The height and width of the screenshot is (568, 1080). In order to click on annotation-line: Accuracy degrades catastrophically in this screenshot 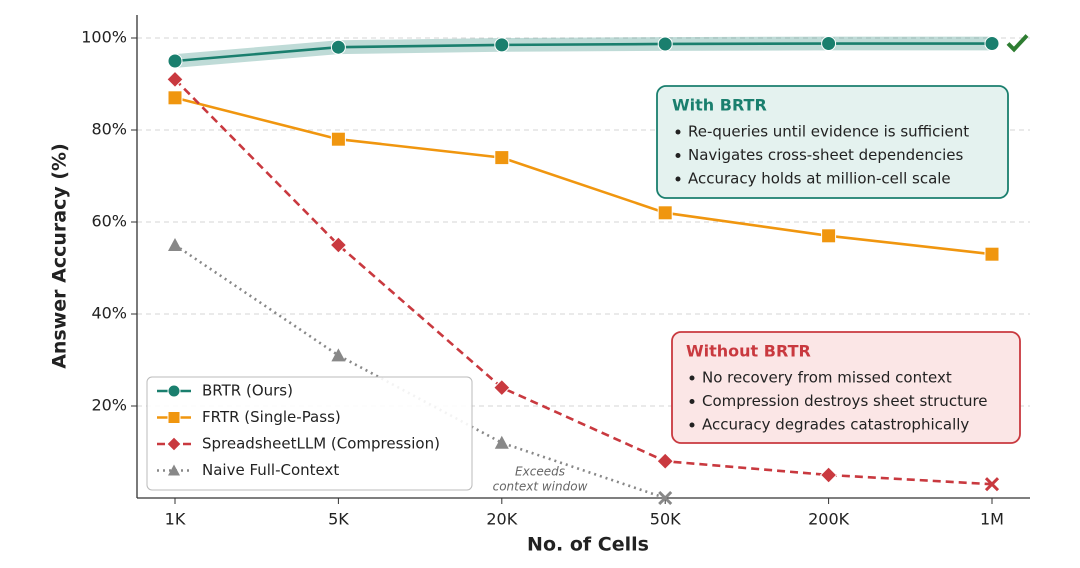, I will do `click(835, 425)`.